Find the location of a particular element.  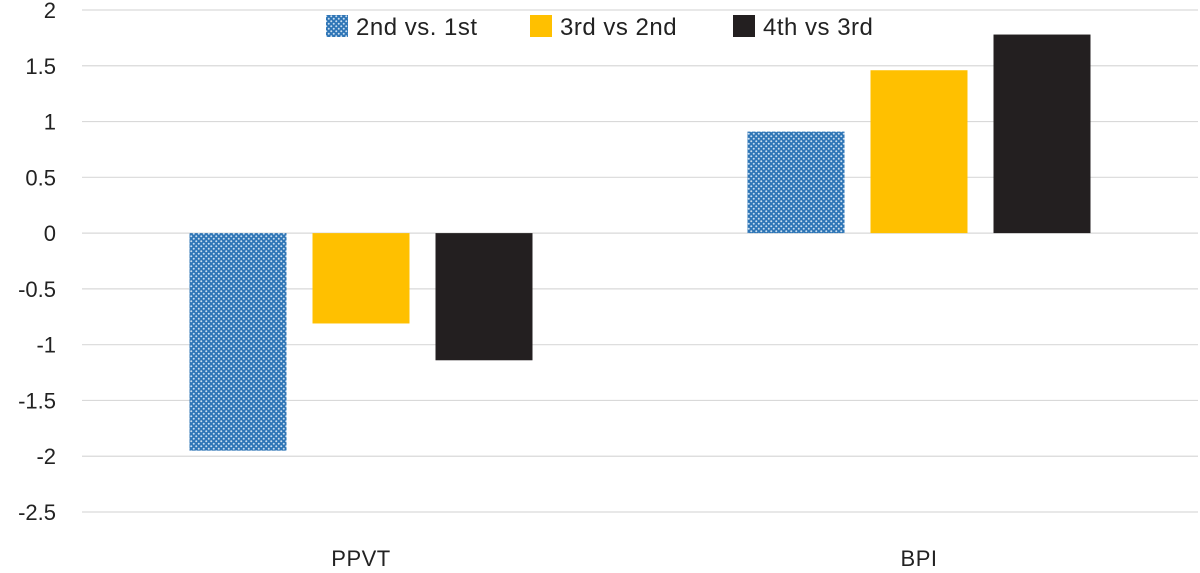

legend-label: 4th vs 3rd is located at coordinates (818, 27).